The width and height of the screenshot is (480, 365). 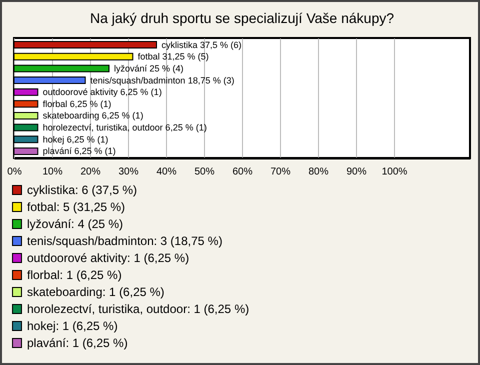 I want to click on data-label: fotbal 31,25 % (5), so click(x=173, y=57).